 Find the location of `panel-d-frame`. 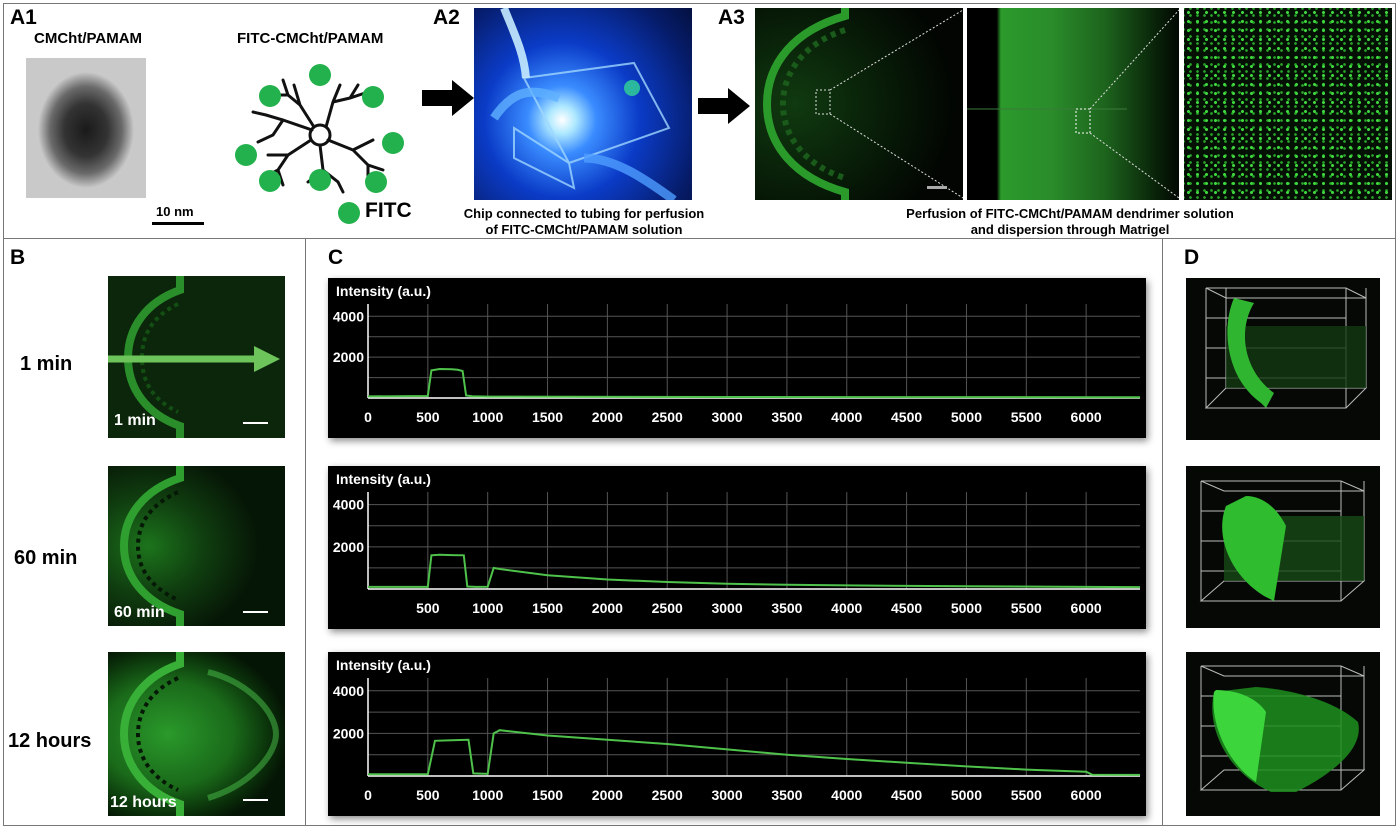

panel-d-frame is located at coordinates (1279, 532).